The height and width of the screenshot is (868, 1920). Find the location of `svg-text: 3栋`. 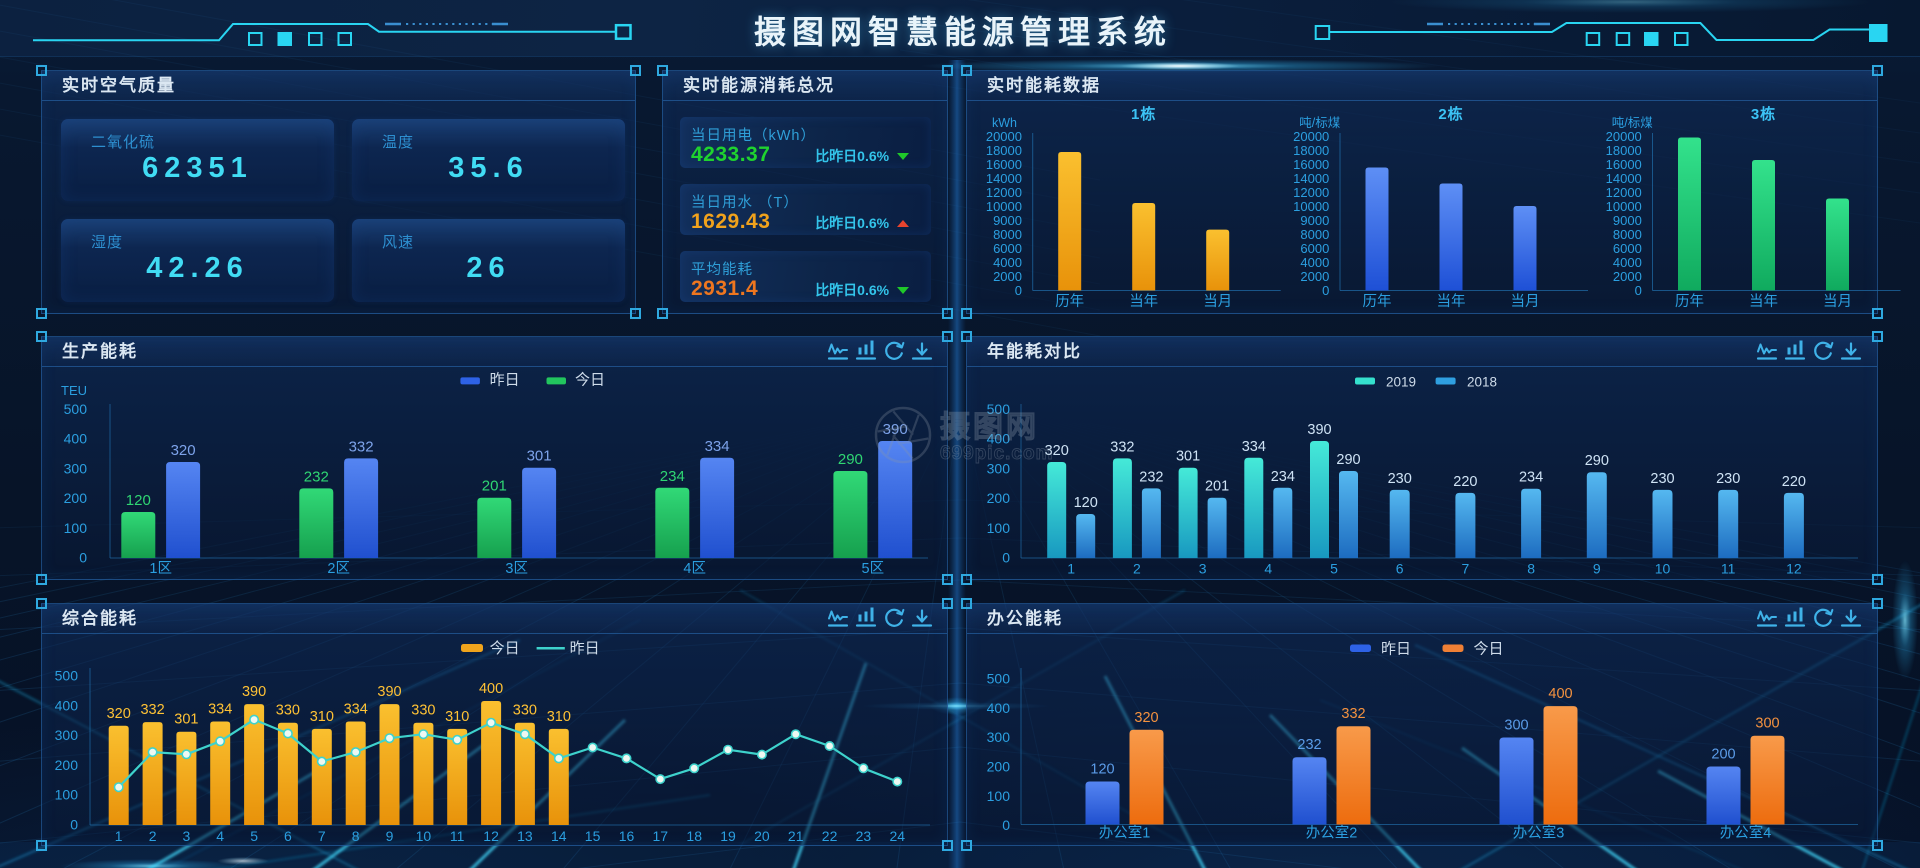

svg-text: 3栋 is located at coordinates (1763, 114).